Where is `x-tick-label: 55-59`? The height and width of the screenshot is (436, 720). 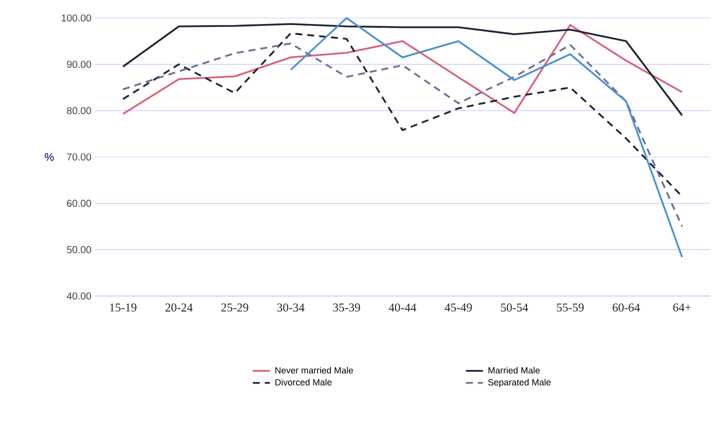
x-tick-label: 55-59 is located at coordinates (570, 308).